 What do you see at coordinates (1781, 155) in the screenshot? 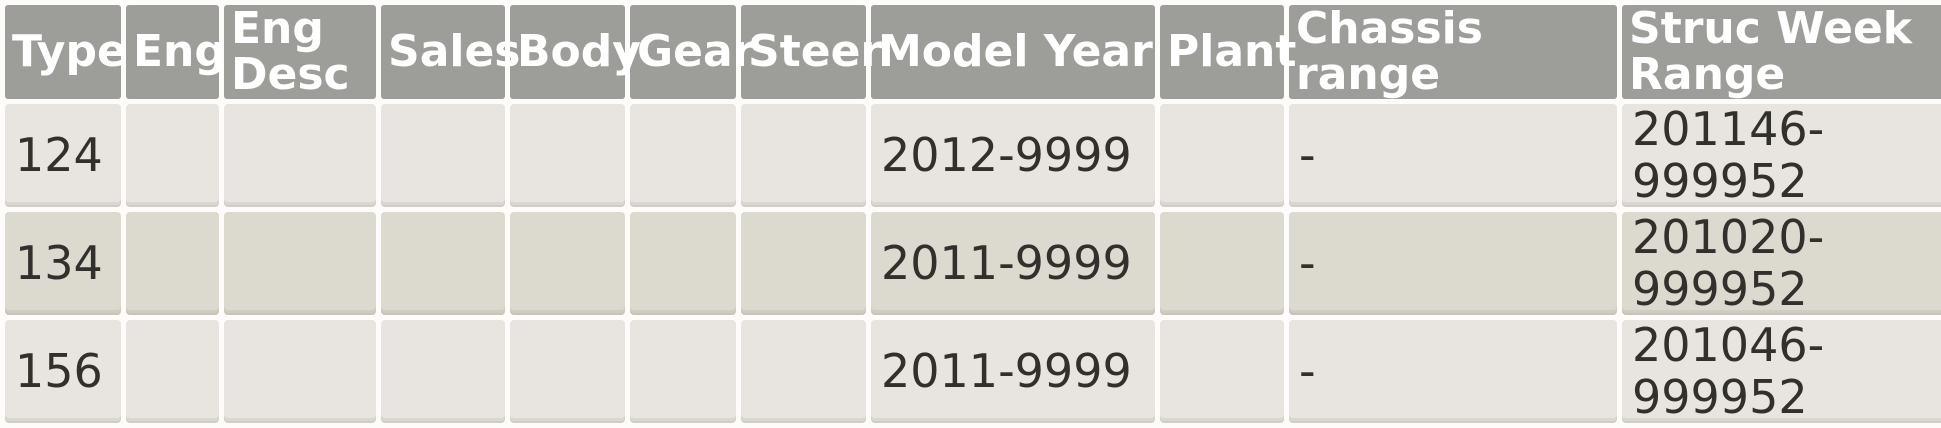
I see `cell-struc-week-range: 201146-999952` at bounding box center [1781, 155].